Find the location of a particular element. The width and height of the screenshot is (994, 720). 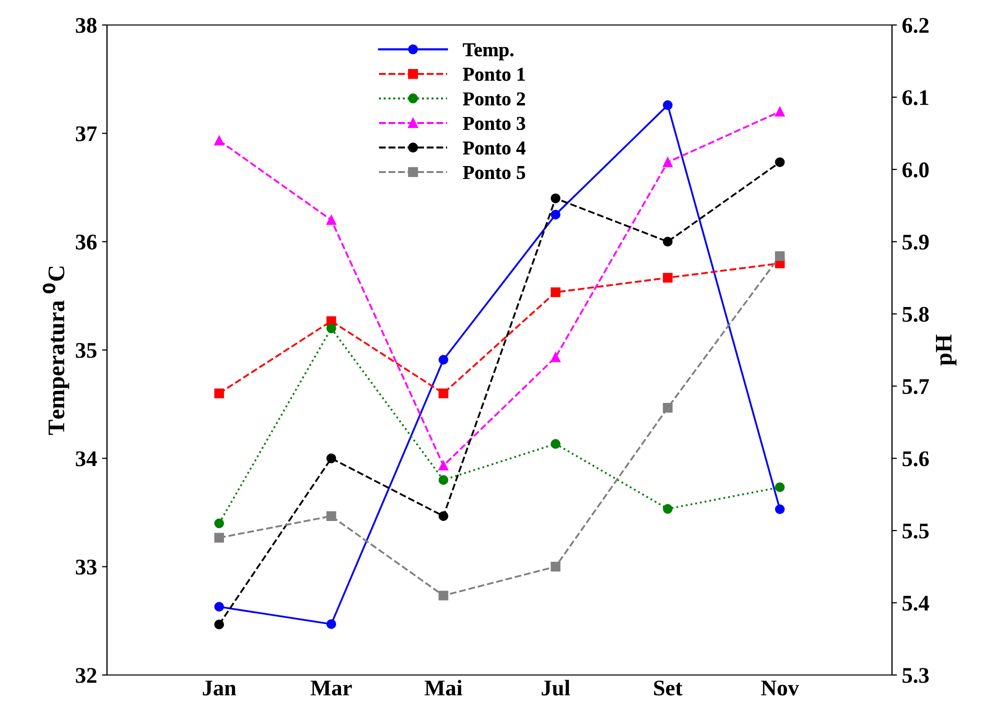

y-tick-label: 37 is located at coordinates (86, 134).